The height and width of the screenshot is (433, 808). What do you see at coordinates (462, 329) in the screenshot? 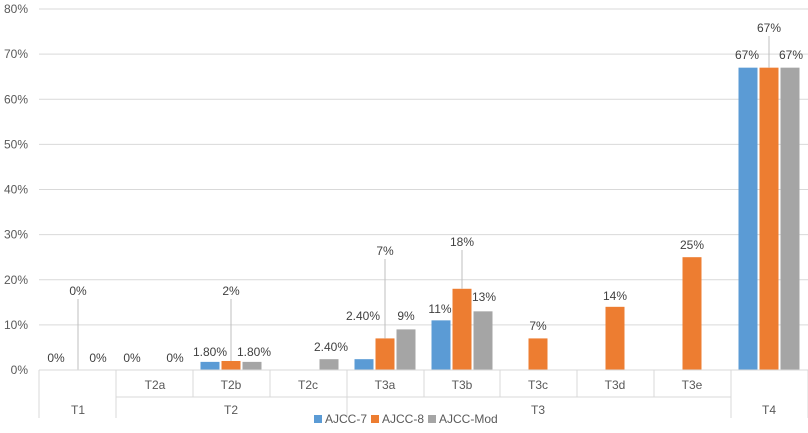
I see `bar-ajcc-8-t3b` at bounding box center [462, 329].